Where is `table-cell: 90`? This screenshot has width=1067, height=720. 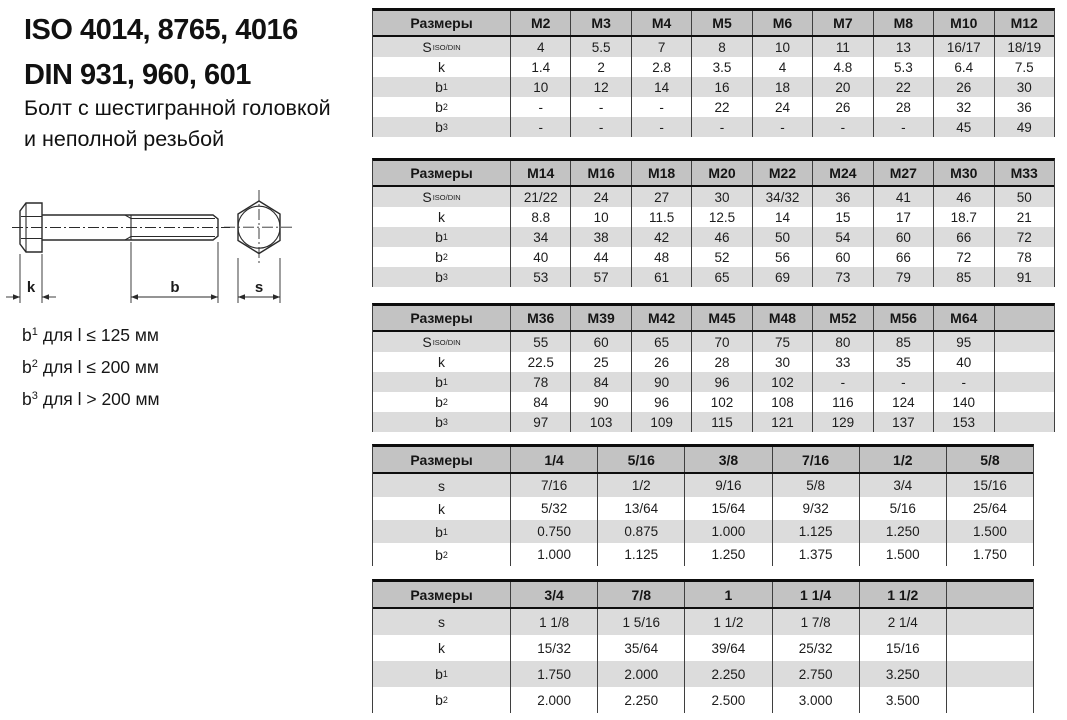 table-cell: 90 is located at coordinates (660, 382).